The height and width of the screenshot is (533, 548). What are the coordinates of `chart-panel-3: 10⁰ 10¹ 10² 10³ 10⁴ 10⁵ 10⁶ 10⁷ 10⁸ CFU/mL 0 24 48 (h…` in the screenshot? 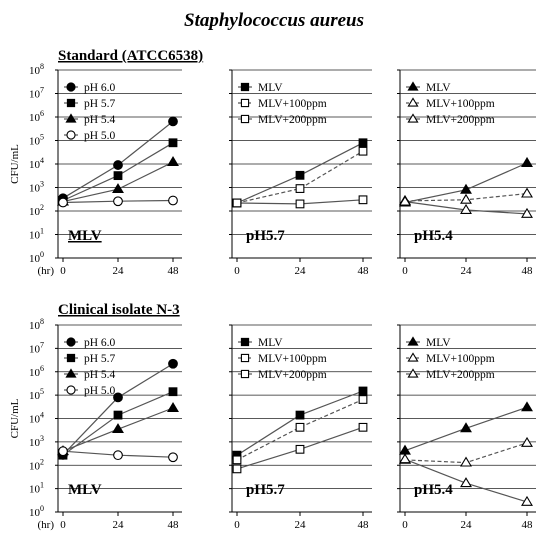 It's located at (95, 424).